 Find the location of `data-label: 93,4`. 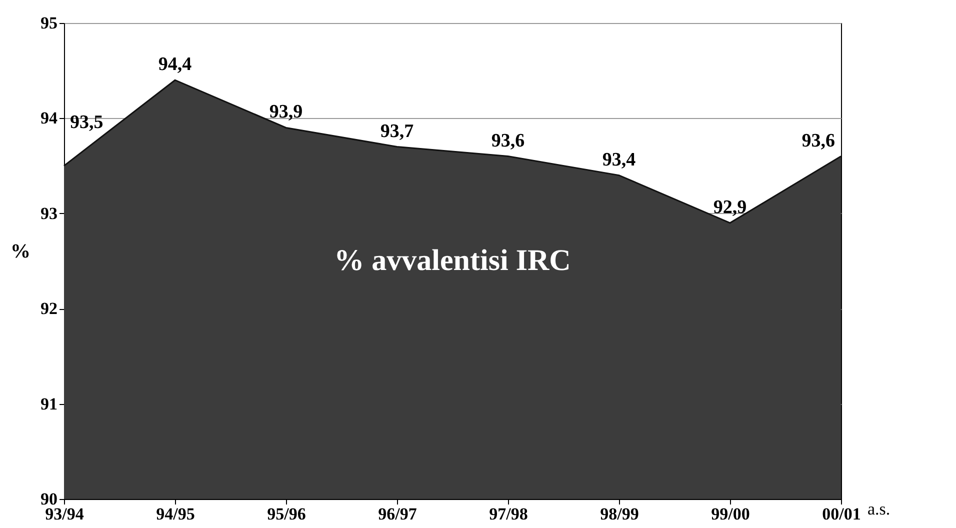

data-label: 93,4 is located at coordinates (619, 159).